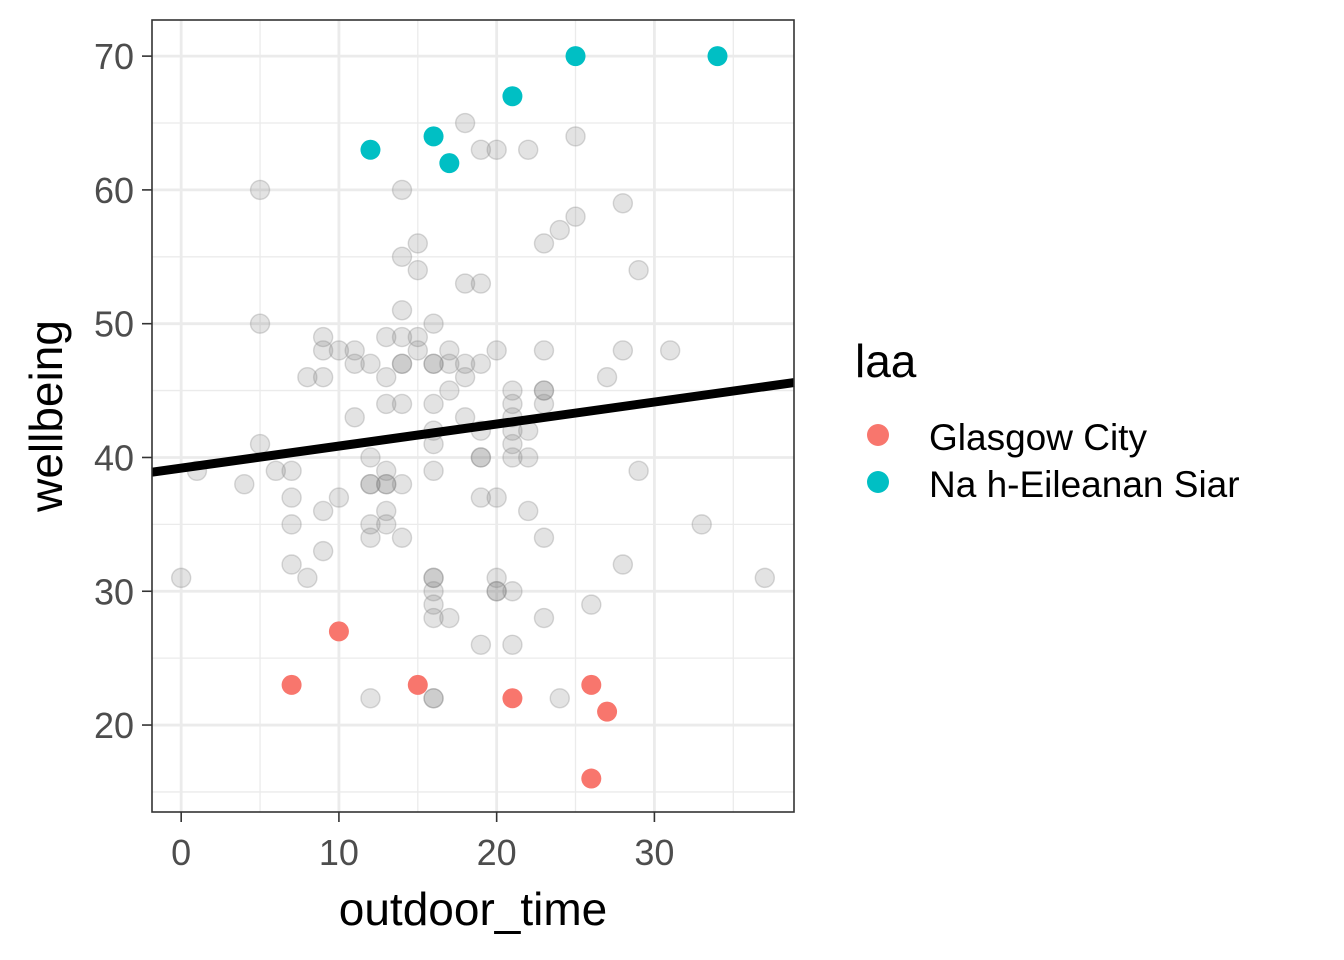 The width and height of the screenshot is (1344, 960). What do you see at coordinates (114, 725) in the screenshot?
I see `y-tick-label: 20` at bounding box center [114, 725].